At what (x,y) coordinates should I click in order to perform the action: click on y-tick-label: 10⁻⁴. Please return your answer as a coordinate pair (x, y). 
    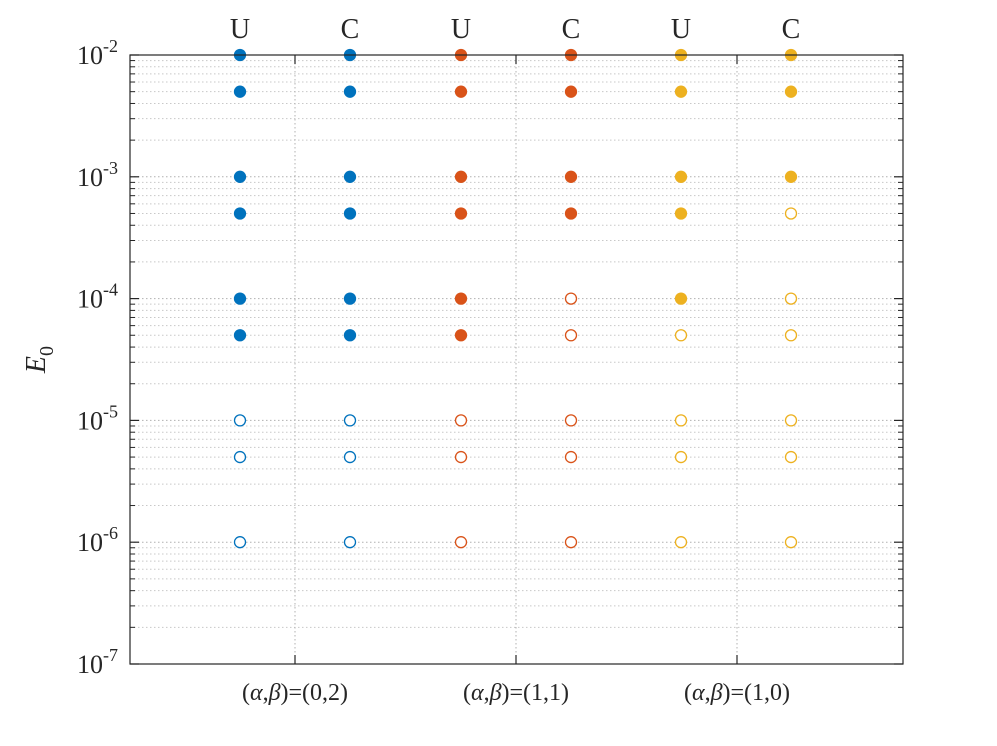
    Looking at the image, I should click on (97, 297).